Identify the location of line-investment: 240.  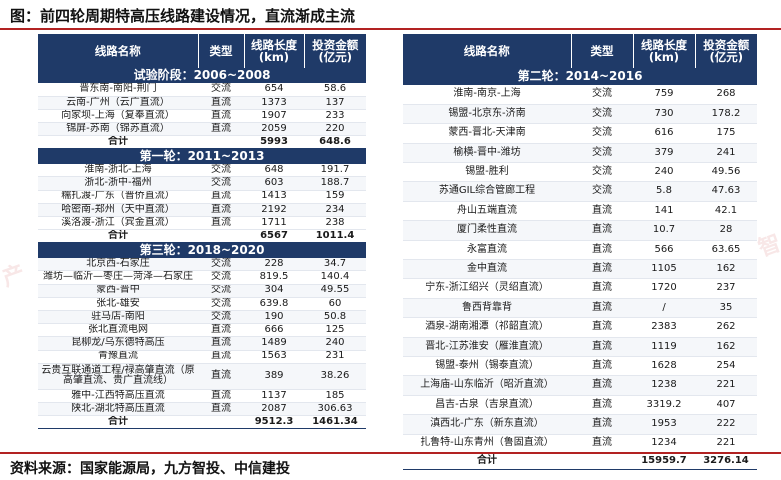
(335, 343).